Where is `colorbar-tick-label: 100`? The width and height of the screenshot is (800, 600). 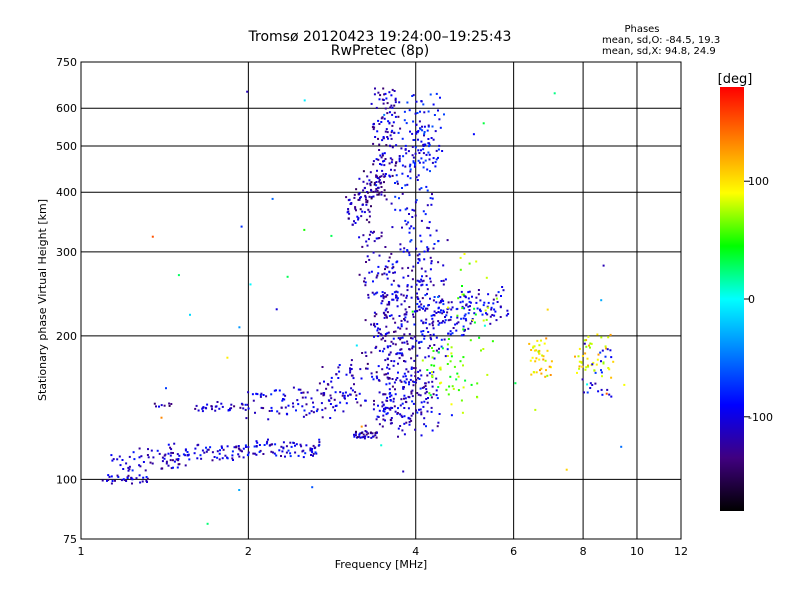 colorbar-tick-label: 100 is located at coordinates (758, 181).